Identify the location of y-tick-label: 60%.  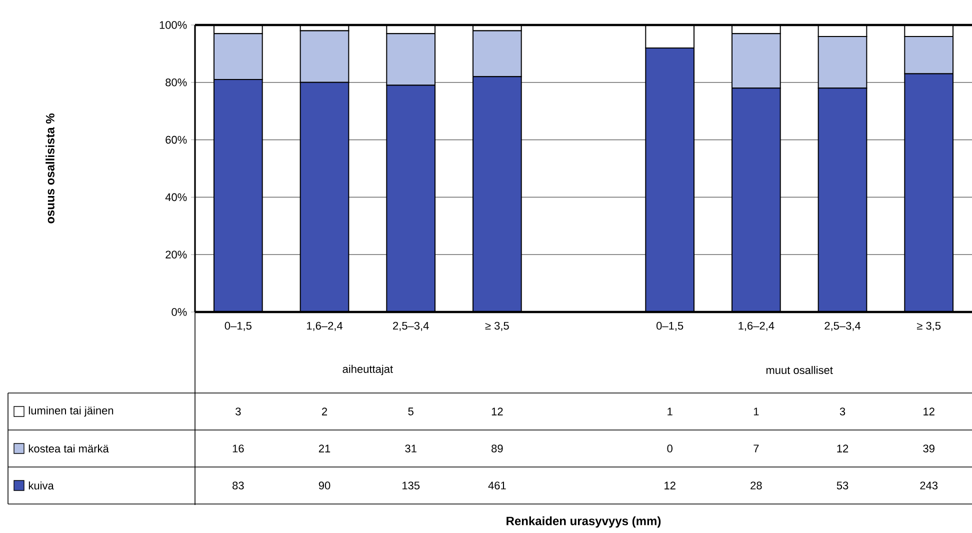
(176, 140).